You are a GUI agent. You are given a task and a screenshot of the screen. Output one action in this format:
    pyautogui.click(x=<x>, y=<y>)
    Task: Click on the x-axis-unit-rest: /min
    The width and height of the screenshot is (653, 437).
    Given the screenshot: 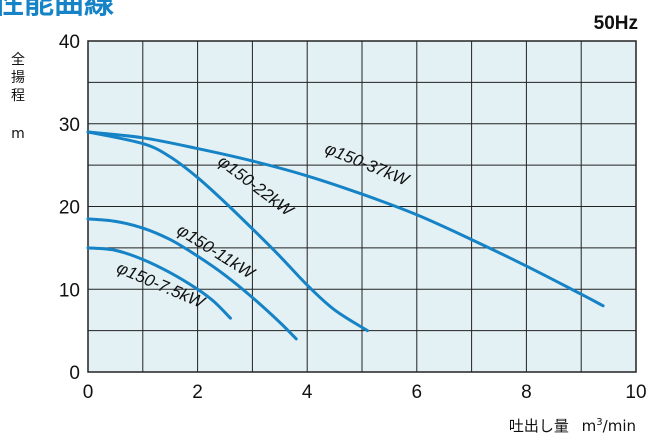 What is the action you would take?
    pyautogui.click(x=619, y=426)
    